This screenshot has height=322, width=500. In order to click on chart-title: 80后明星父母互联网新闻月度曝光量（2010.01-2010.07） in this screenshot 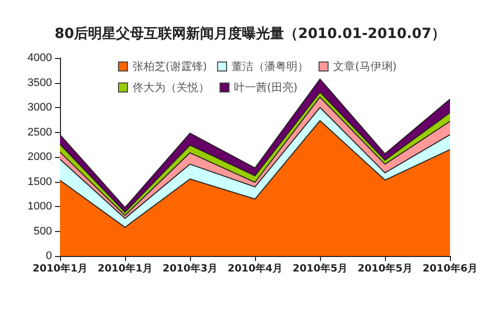, I will do `click(250, 33)`.